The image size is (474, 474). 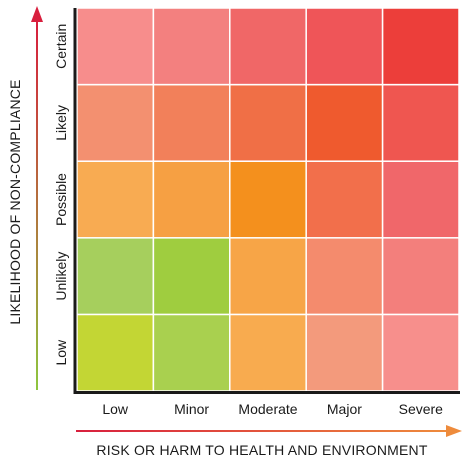 What do you see at coordinates (267, 409) in the screenshot?
I see `x-tick-label-moderate: Moderate` at bounding box center [267, 409].